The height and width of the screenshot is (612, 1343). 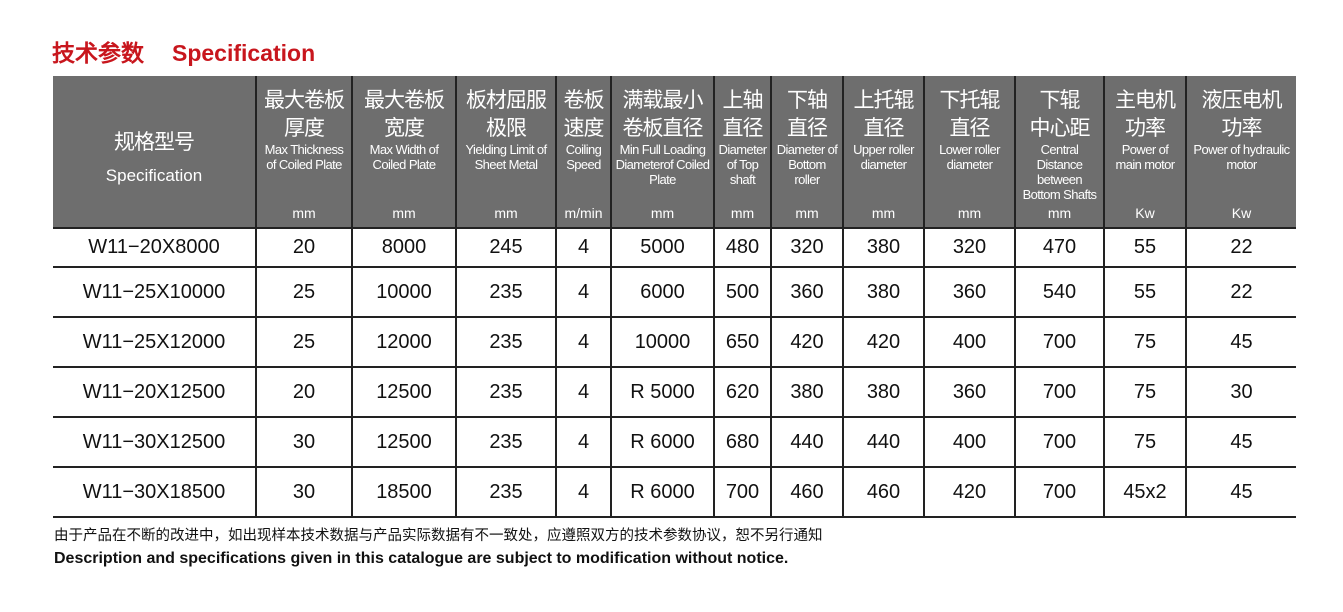 I want to click on model-cell: W11−20X12500, so click(x=154, y=392).